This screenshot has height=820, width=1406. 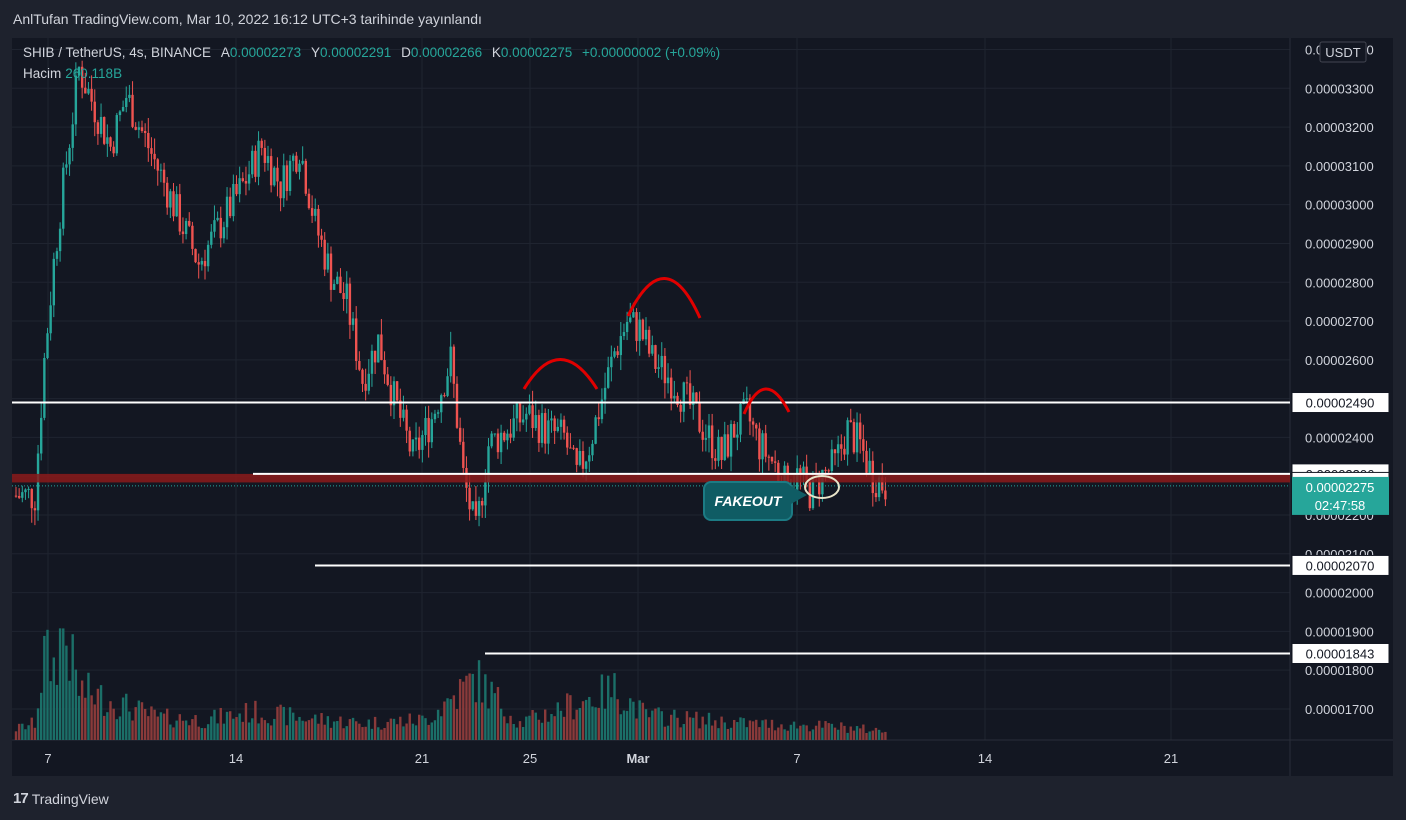 What do you see at coordinates (236, 758) in the screenshot?
I see `x-tick-label: 14` at bounding box center [236, 758].